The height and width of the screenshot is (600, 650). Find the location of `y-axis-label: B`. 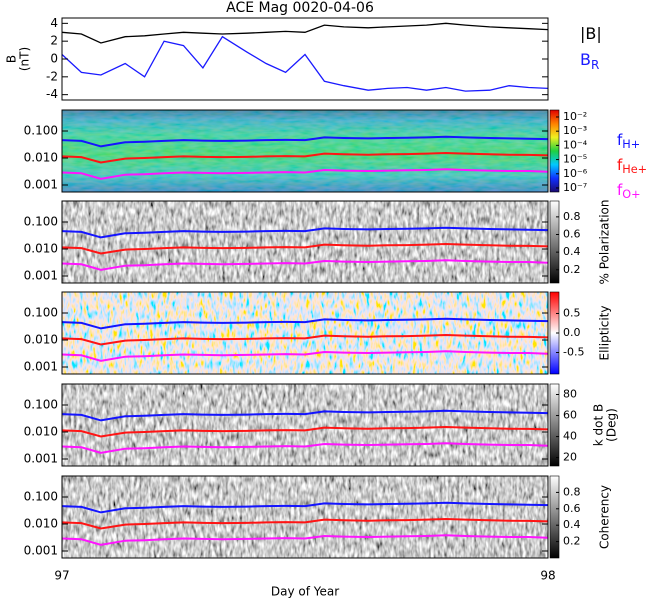

y-axis-label: B is located at coordinates (12, 59).